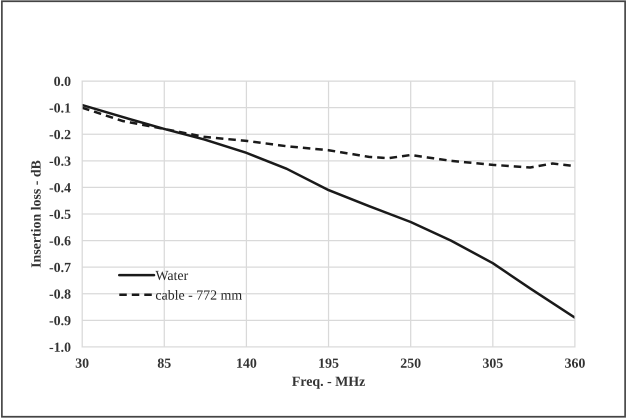 The width and height of the screenshot is (627, 418). Describe the element at coordinates (199, 295) in the screenshot. I see `legend-label: cable - 772 mm` at that location.